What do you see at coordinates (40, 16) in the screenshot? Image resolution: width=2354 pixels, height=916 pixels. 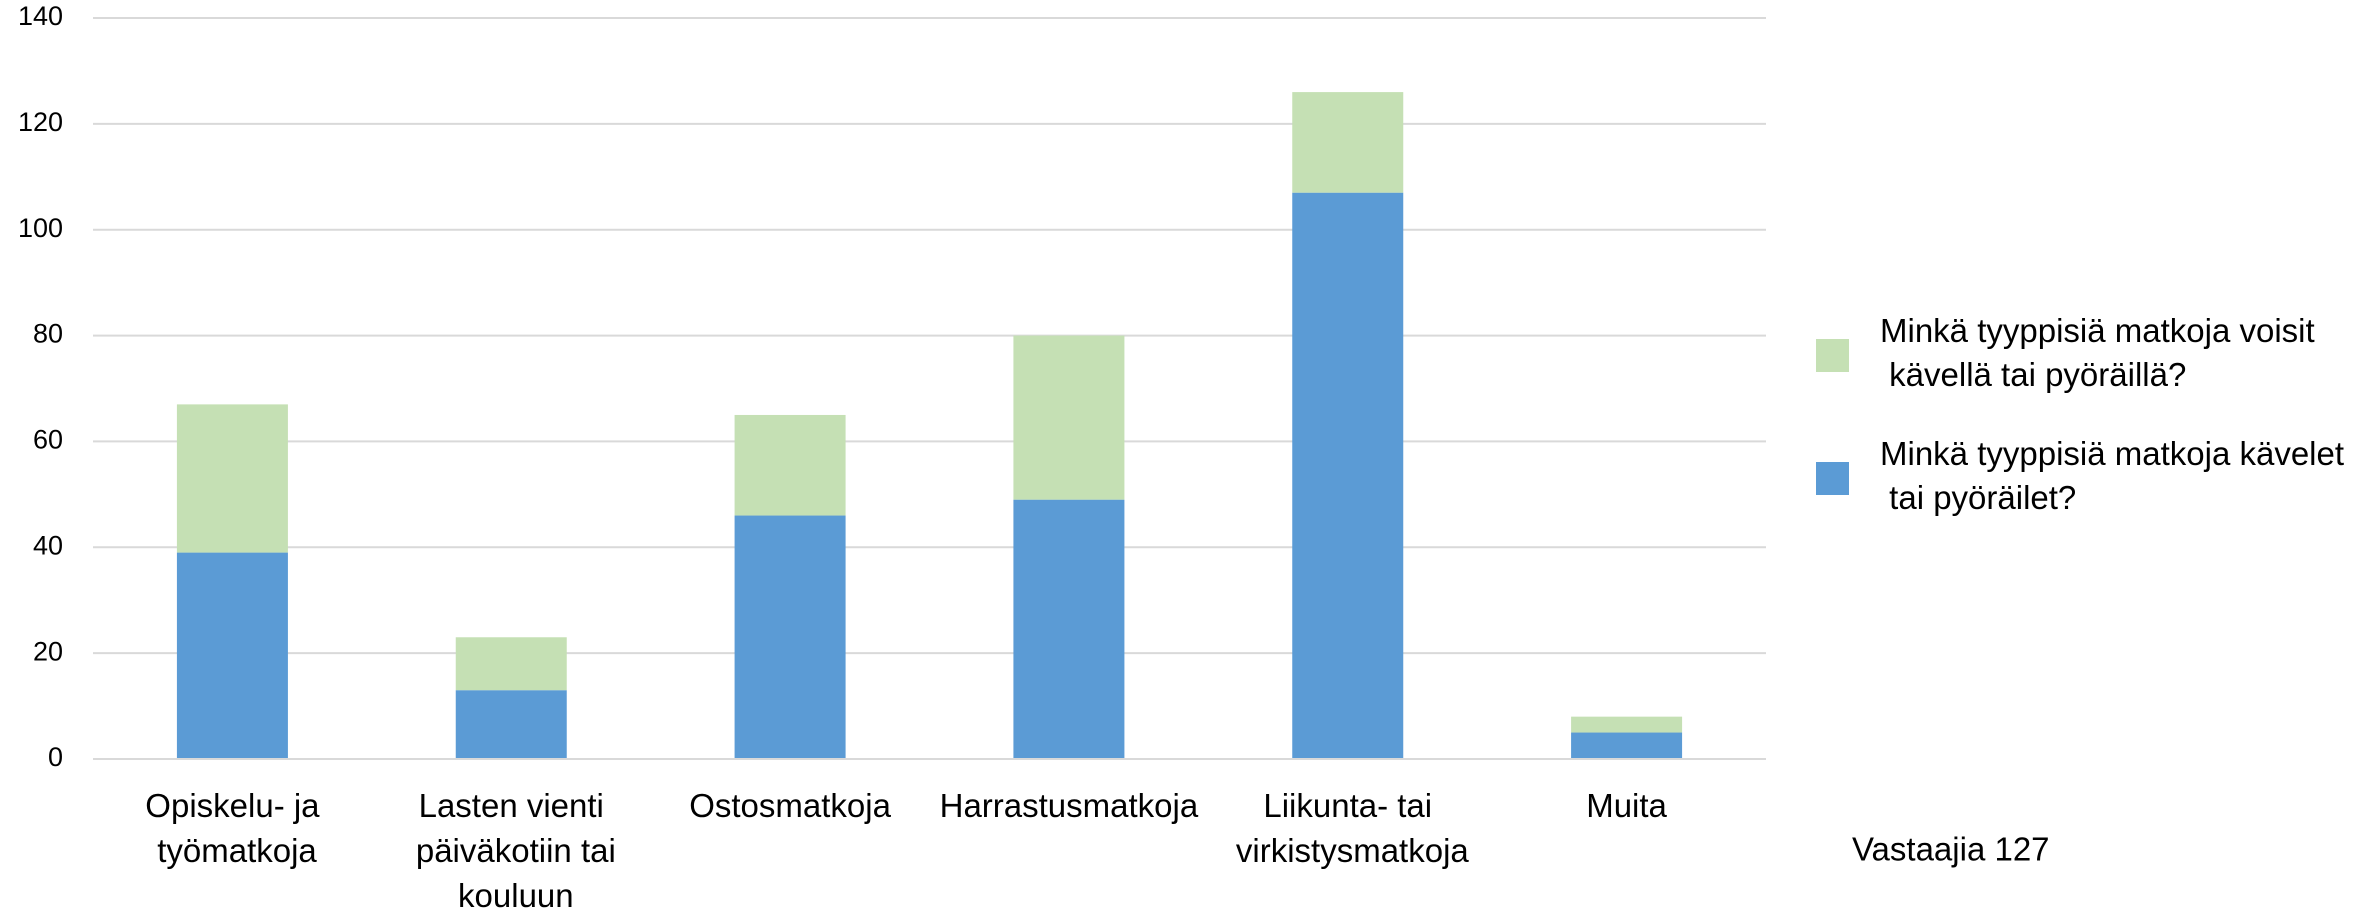 I see `y-tick-label: 140` at bounding box center [40, 16].